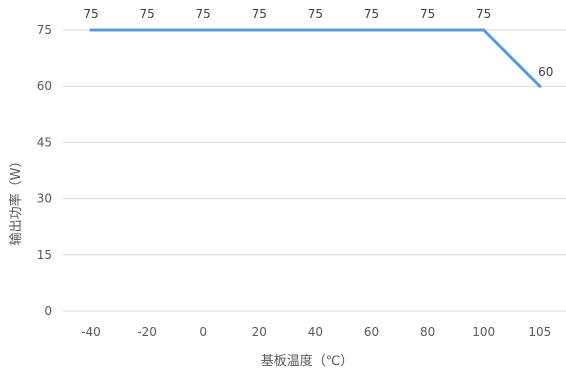 This screenshot has width=566, height=376. I want to click on x-tick-label: 0, so click(203, 332).